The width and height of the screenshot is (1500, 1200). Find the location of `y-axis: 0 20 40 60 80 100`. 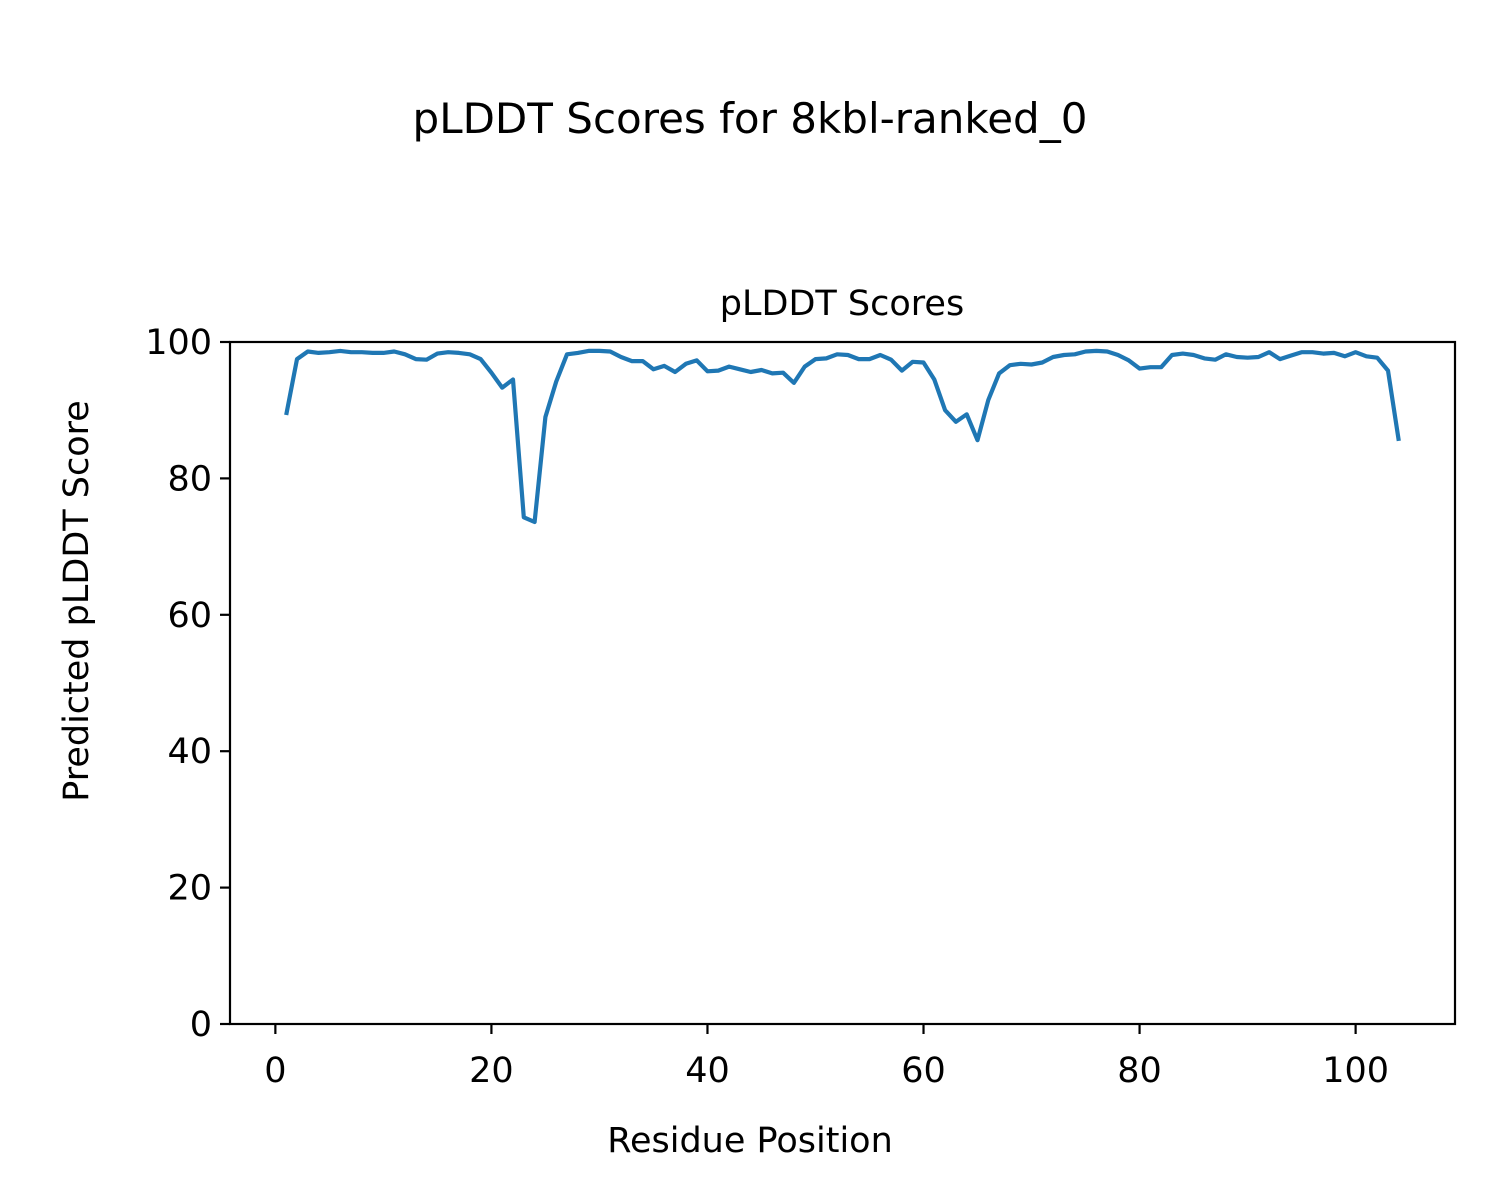

y-axis: 0 20 40 60 80 100 is located at coordinates (187, 684).